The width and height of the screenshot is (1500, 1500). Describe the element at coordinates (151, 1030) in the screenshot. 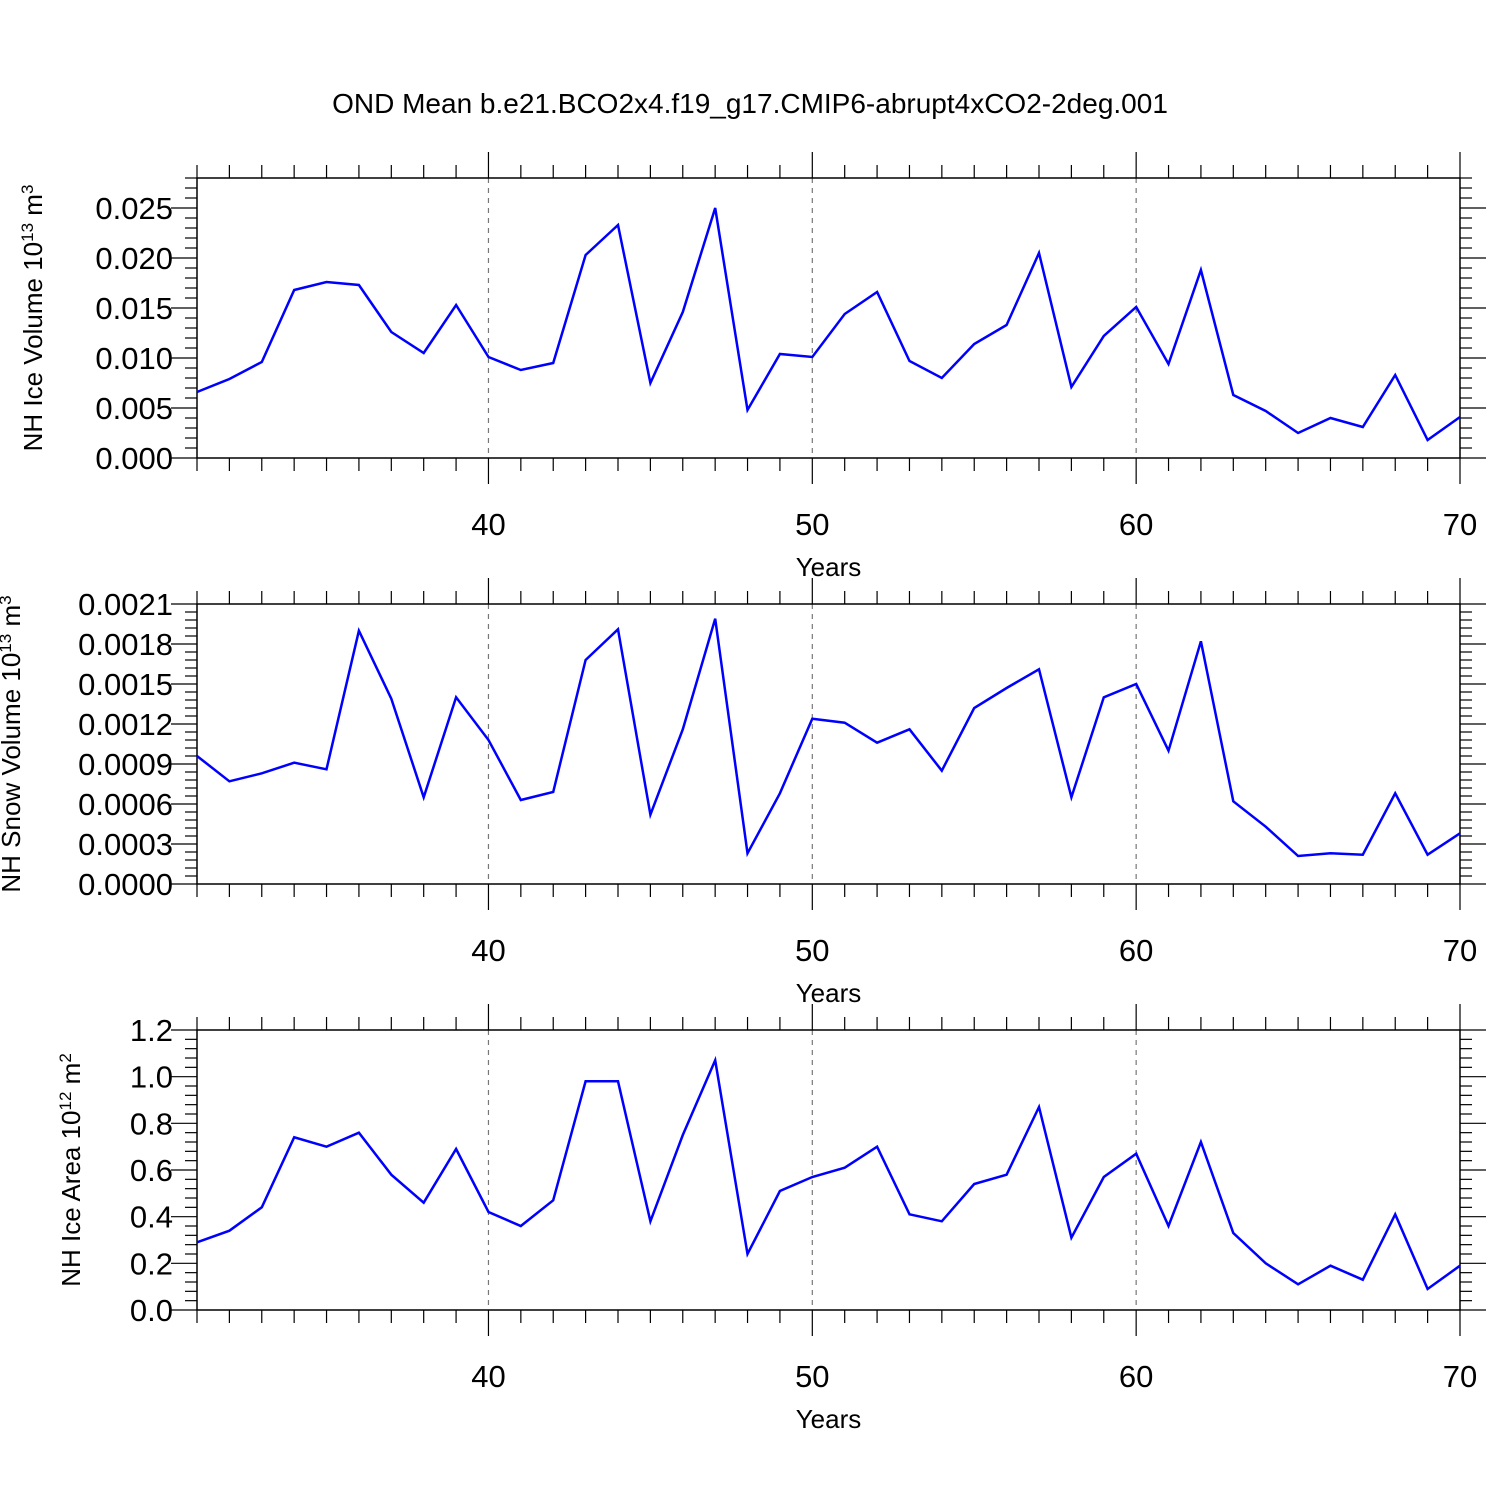

I see `y-tick-label: 1.2` at that location.